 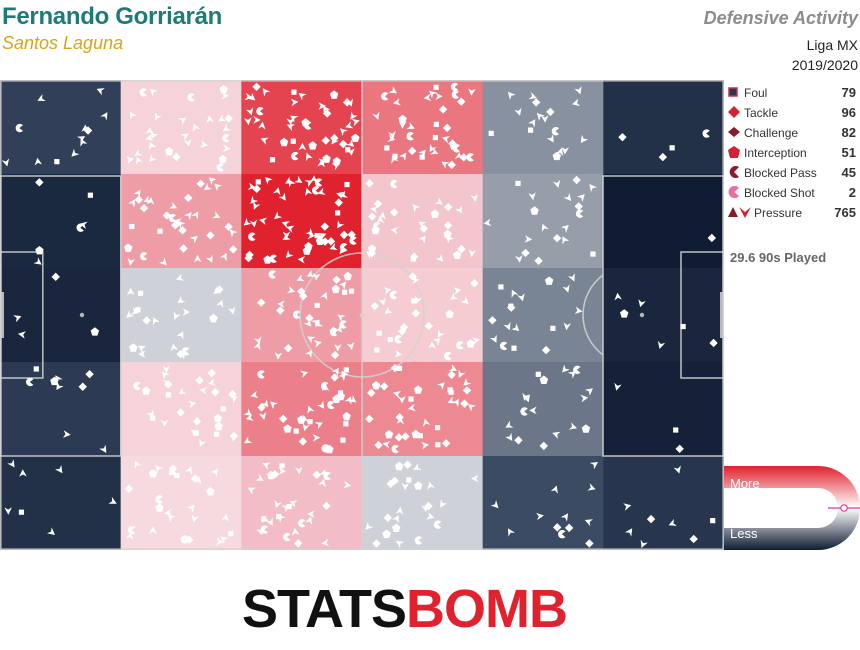 What do you see at coordinates (793, 114) in the screenshot?
I see `legend-item-tackle: Tackle 96` at bounding box center [793, 114].